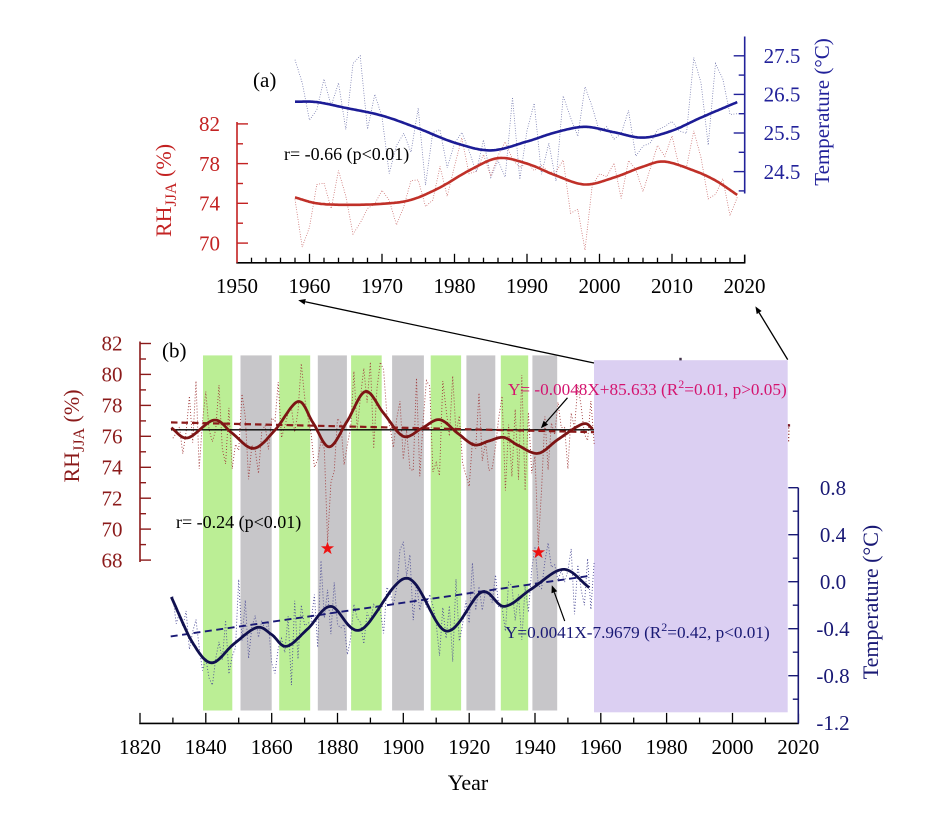 The width and height of the screenshot is (939, 840). What do you see at coordinates (112, 437) in the screenshot?
I see `svg-text: 76` at bounding box center [112, 437].